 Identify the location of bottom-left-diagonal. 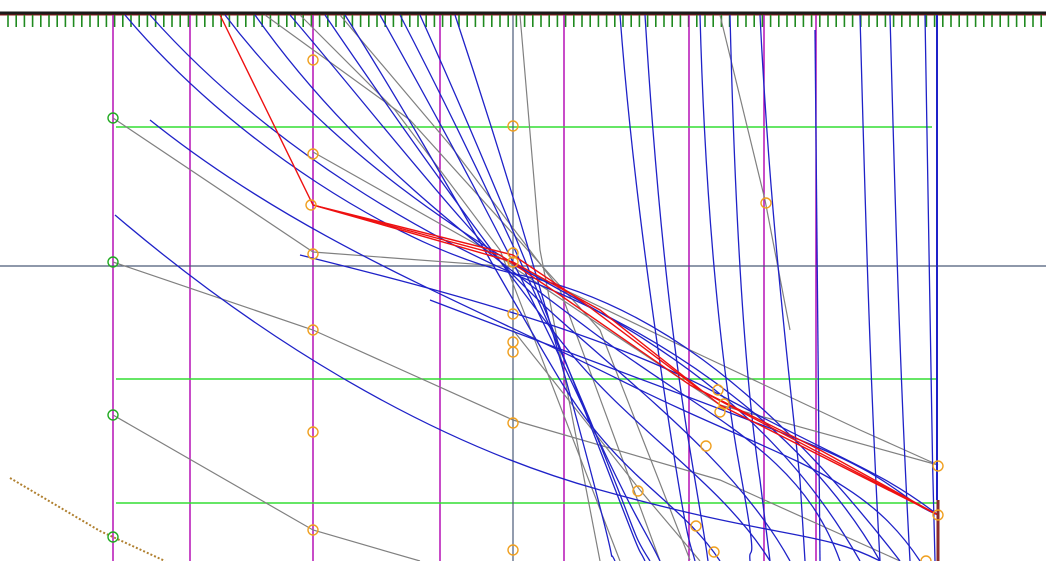
(87, 519).